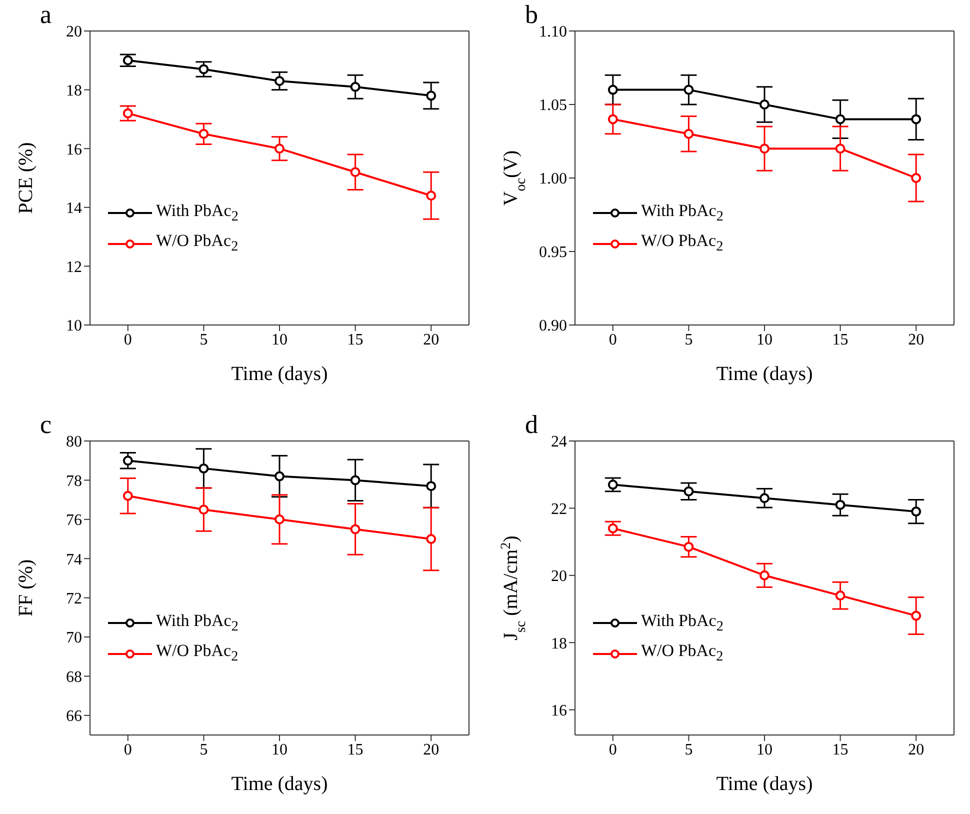 This screenshot has height=814, width=970. I want to click on y-tick-label: 24, so click(559, 442).